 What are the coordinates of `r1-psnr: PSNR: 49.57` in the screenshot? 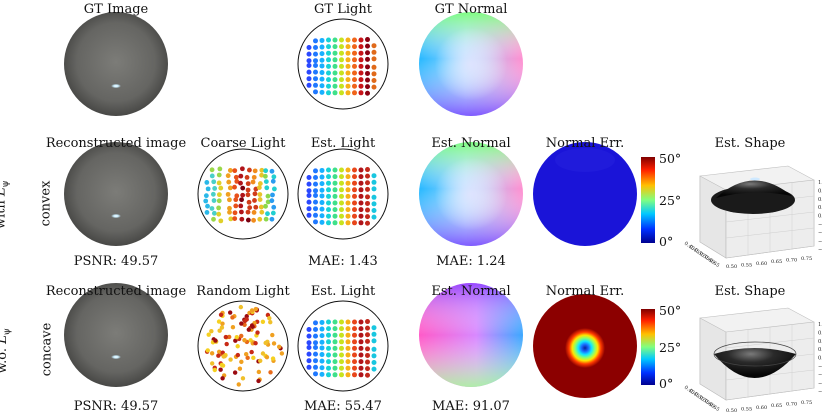 It's located at (116, 261).